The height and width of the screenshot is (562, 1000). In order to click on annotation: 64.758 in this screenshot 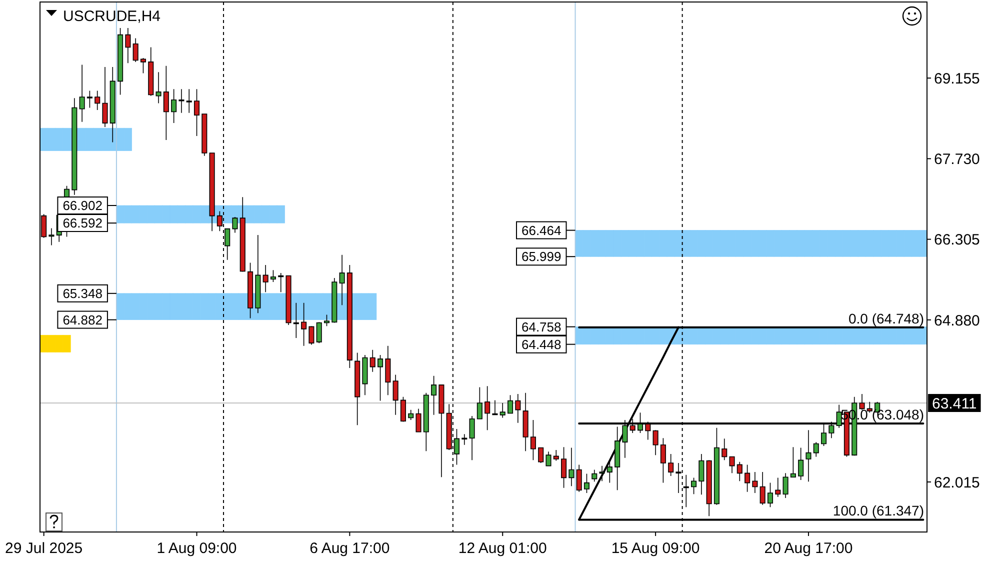, I will do `click(541, 326)`.